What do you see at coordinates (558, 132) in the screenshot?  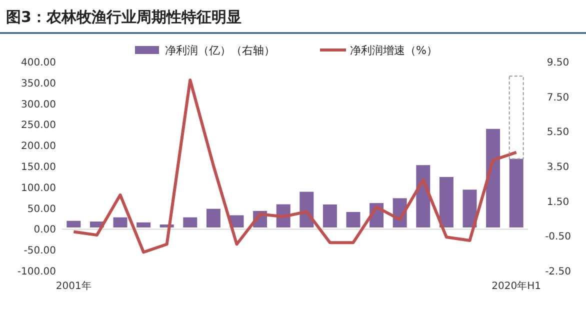 I see `y2-tick-label: 5.50` at bounding box center [558, 132].